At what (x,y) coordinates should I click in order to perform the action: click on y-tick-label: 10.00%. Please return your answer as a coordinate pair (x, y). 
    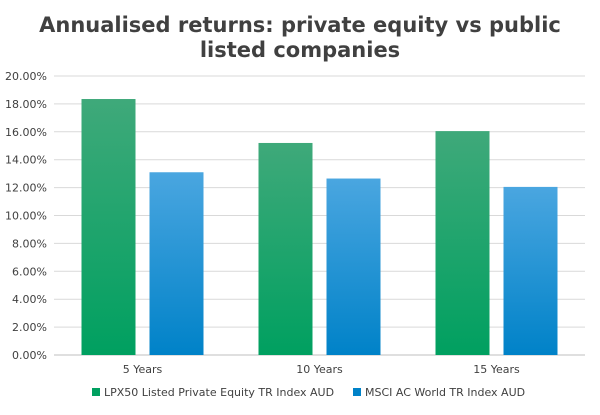
    Looking at the image, I should click on (26, 216).